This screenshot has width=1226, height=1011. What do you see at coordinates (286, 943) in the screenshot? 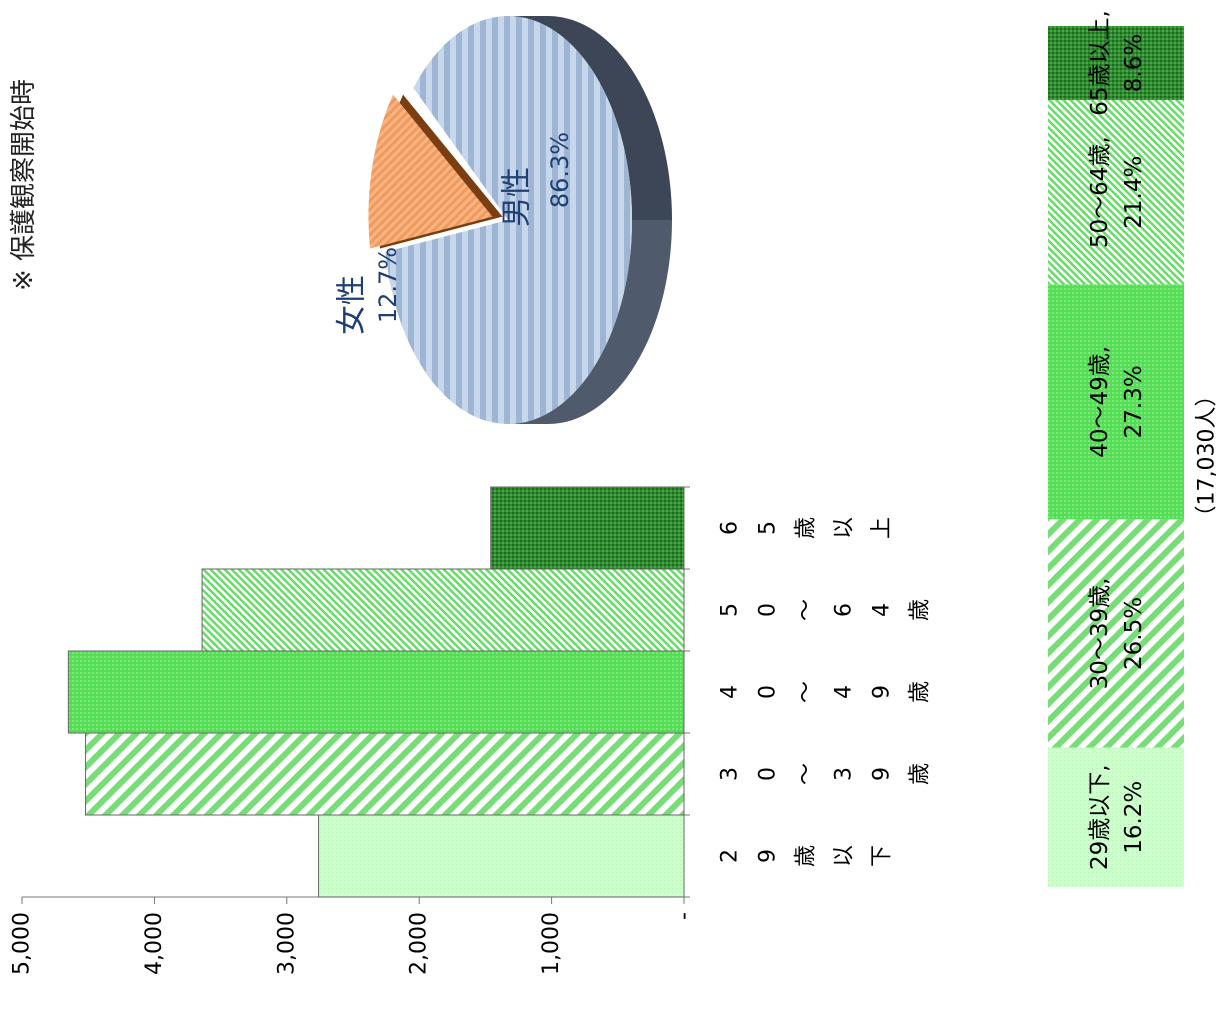
I see `value-tick-label: 3,000` at bounding box center [286, 943].